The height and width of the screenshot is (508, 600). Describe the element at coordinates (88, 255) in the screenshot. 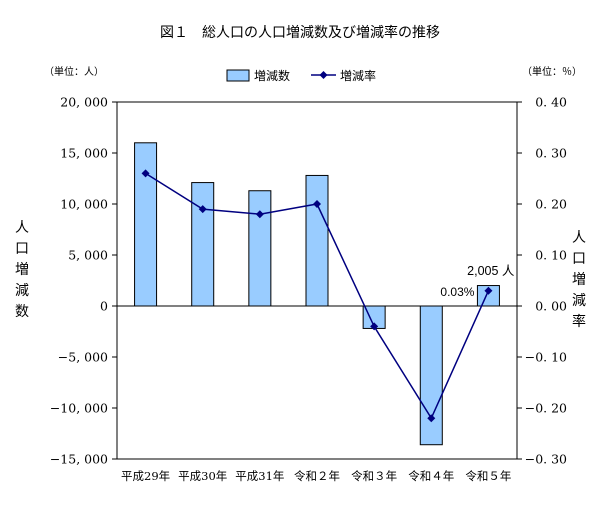

I see `left-tick-label: 5, 000` at that location.